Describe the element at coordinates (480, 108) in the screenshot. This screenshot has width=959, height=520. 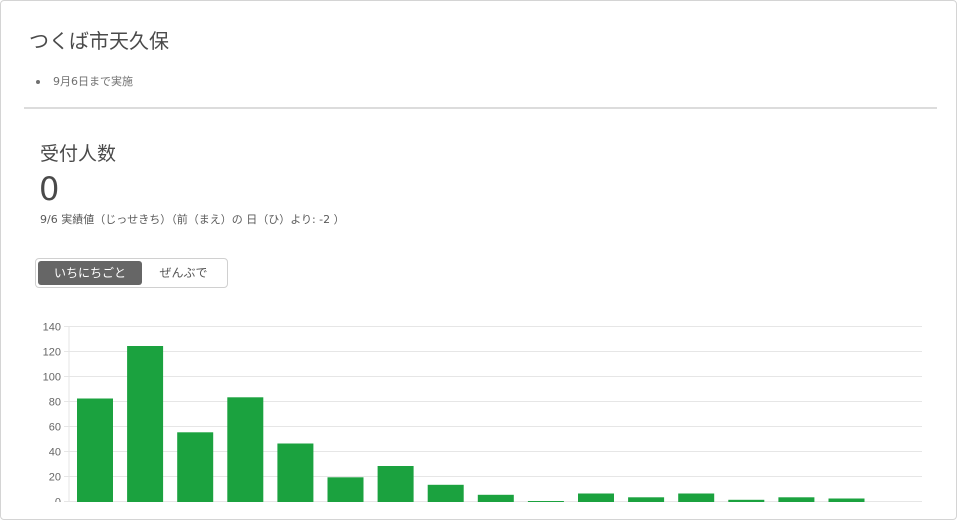
I see `section-divider` at that location.